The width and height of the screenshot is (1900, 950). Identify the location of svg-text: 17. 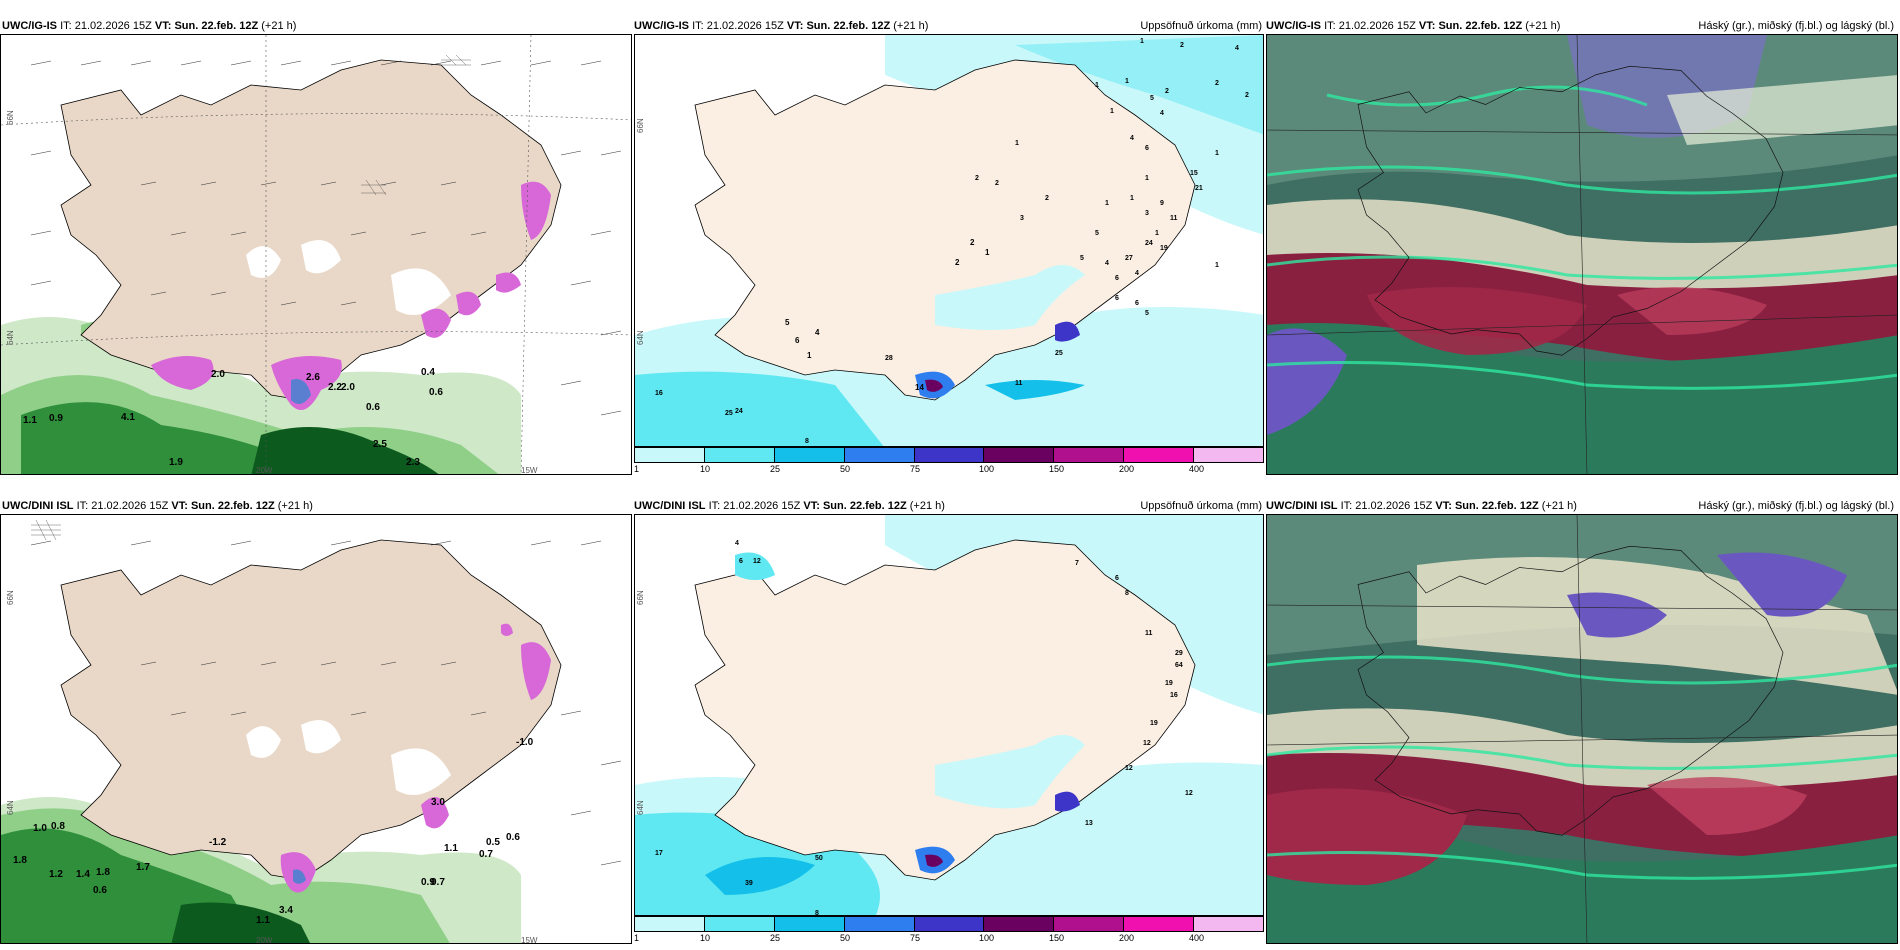
(659, 853).